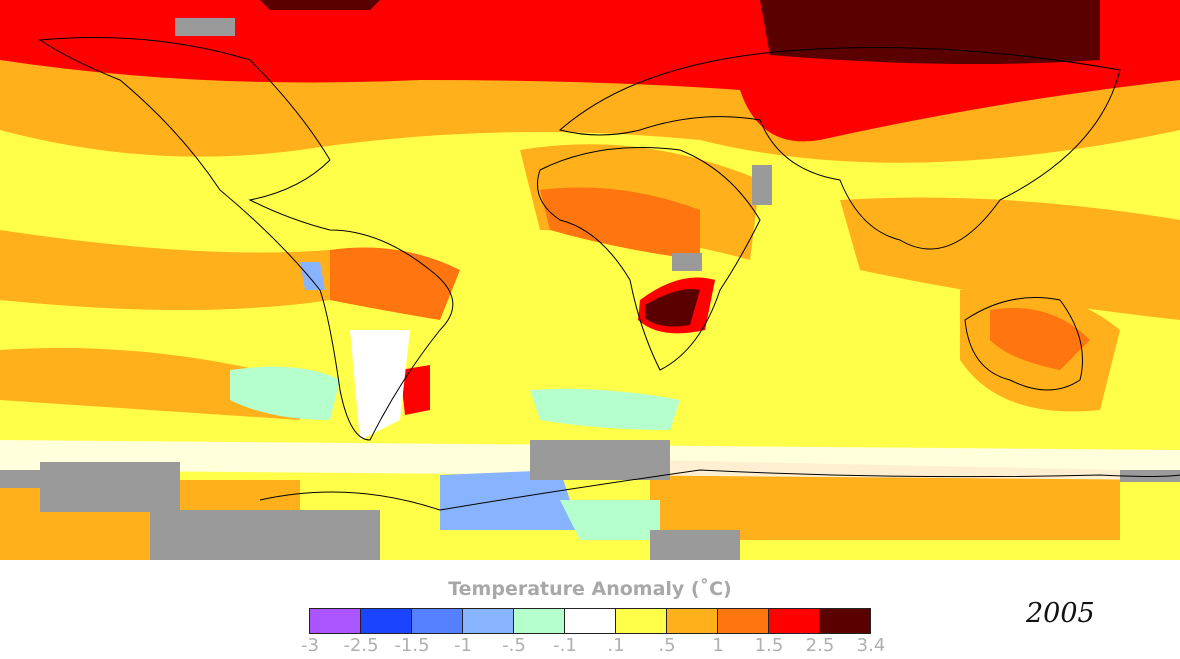 The image size is (1180, 659). What do you see at coordinates (463, 645) in the screenshot?
I see `legend-tick-label: -1` at bounding box center [463, 645].